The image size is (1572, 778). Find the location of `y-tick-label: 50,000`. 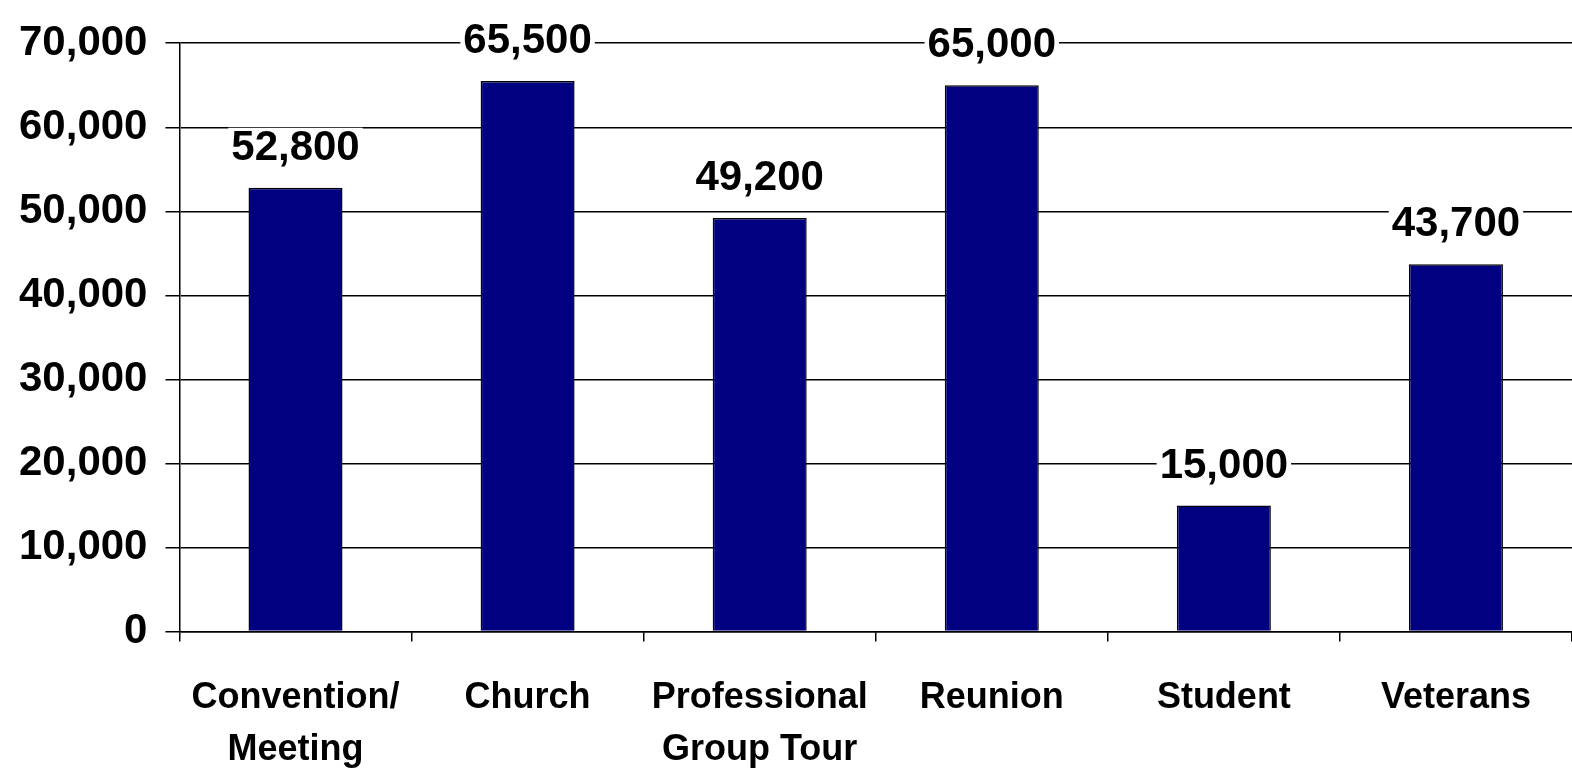

y-tick-label: 50,000 is located at coordinates (83, 208).